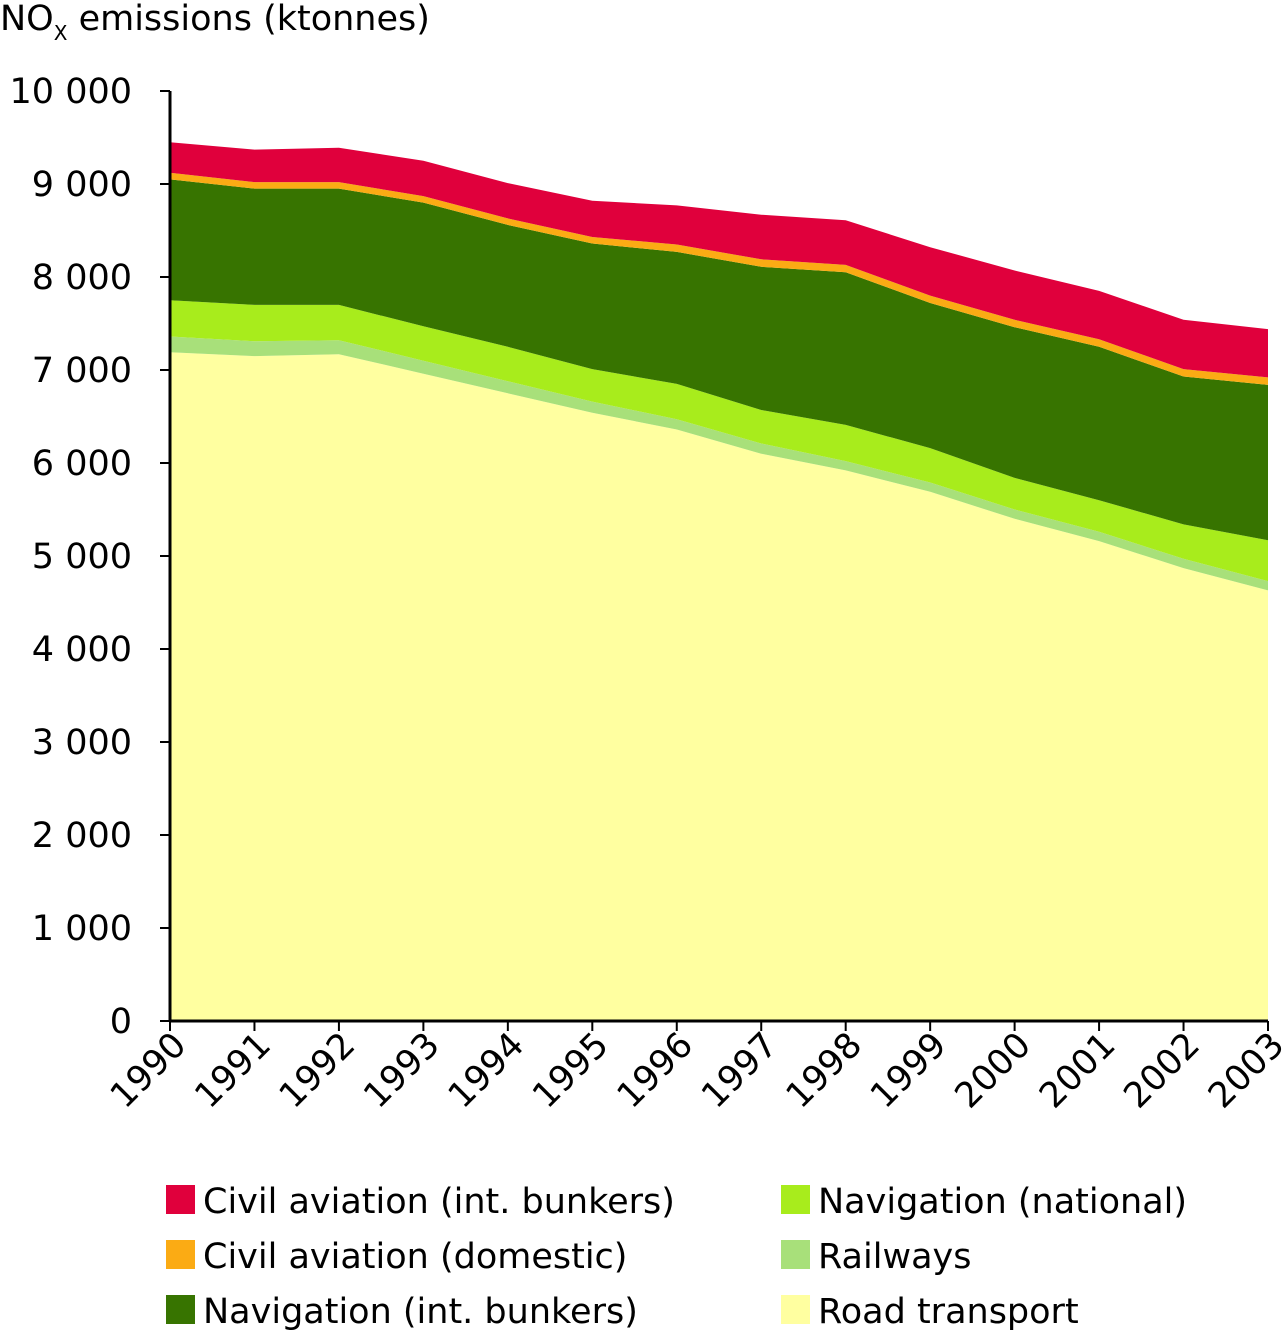 The image size is (1285, 1336). What do you see at coordinates (908, 1070) in the screenshot?
I see `x-tick-label: 1999` at bounding box center [908, 1070].